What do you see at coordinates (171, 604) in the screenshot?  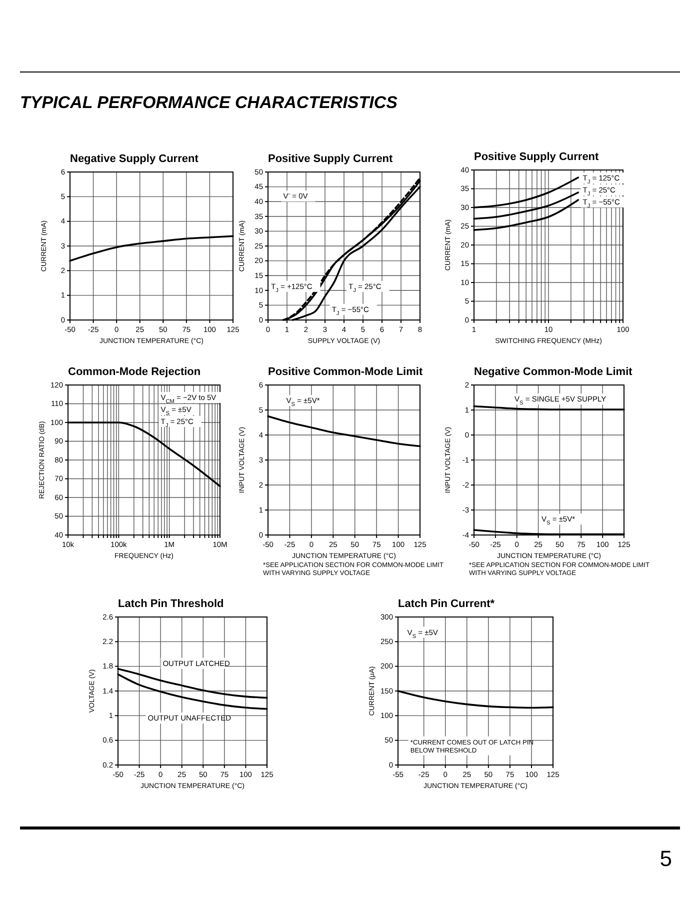 I see `chart-title: Latch Pin Threshold` at bounding box center [171, 604].